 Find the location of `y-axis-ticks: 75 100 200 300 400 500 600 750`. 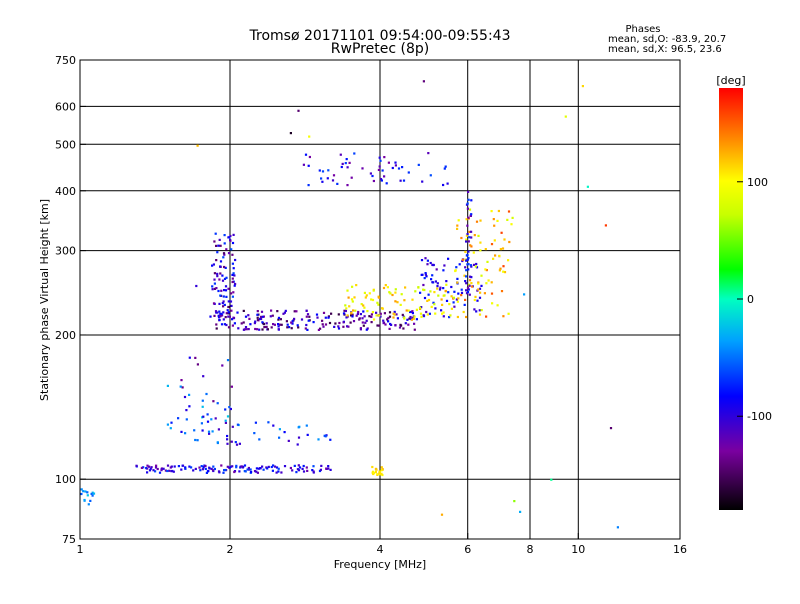

y-axis-ticks: 75 100 200 300 400 500 600 750 is located at coordinates (70, 300).